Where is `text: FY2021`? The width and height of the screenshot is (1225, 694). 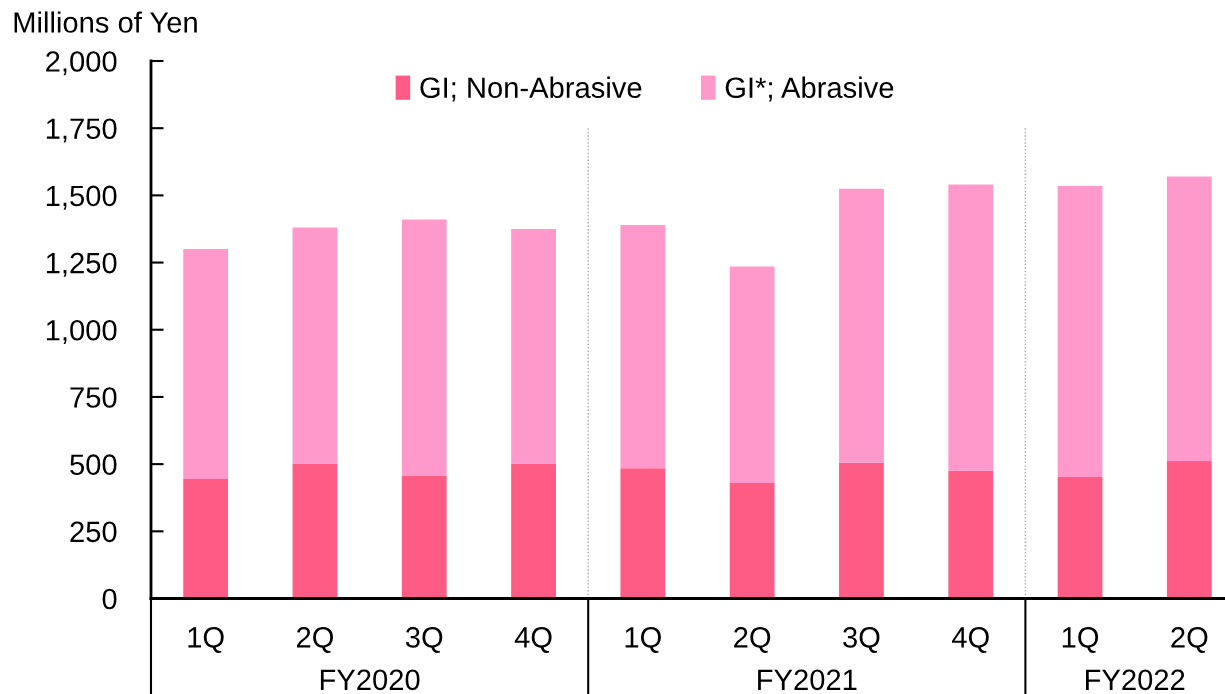 text: FY2021 is located at coordinates (807, 680).